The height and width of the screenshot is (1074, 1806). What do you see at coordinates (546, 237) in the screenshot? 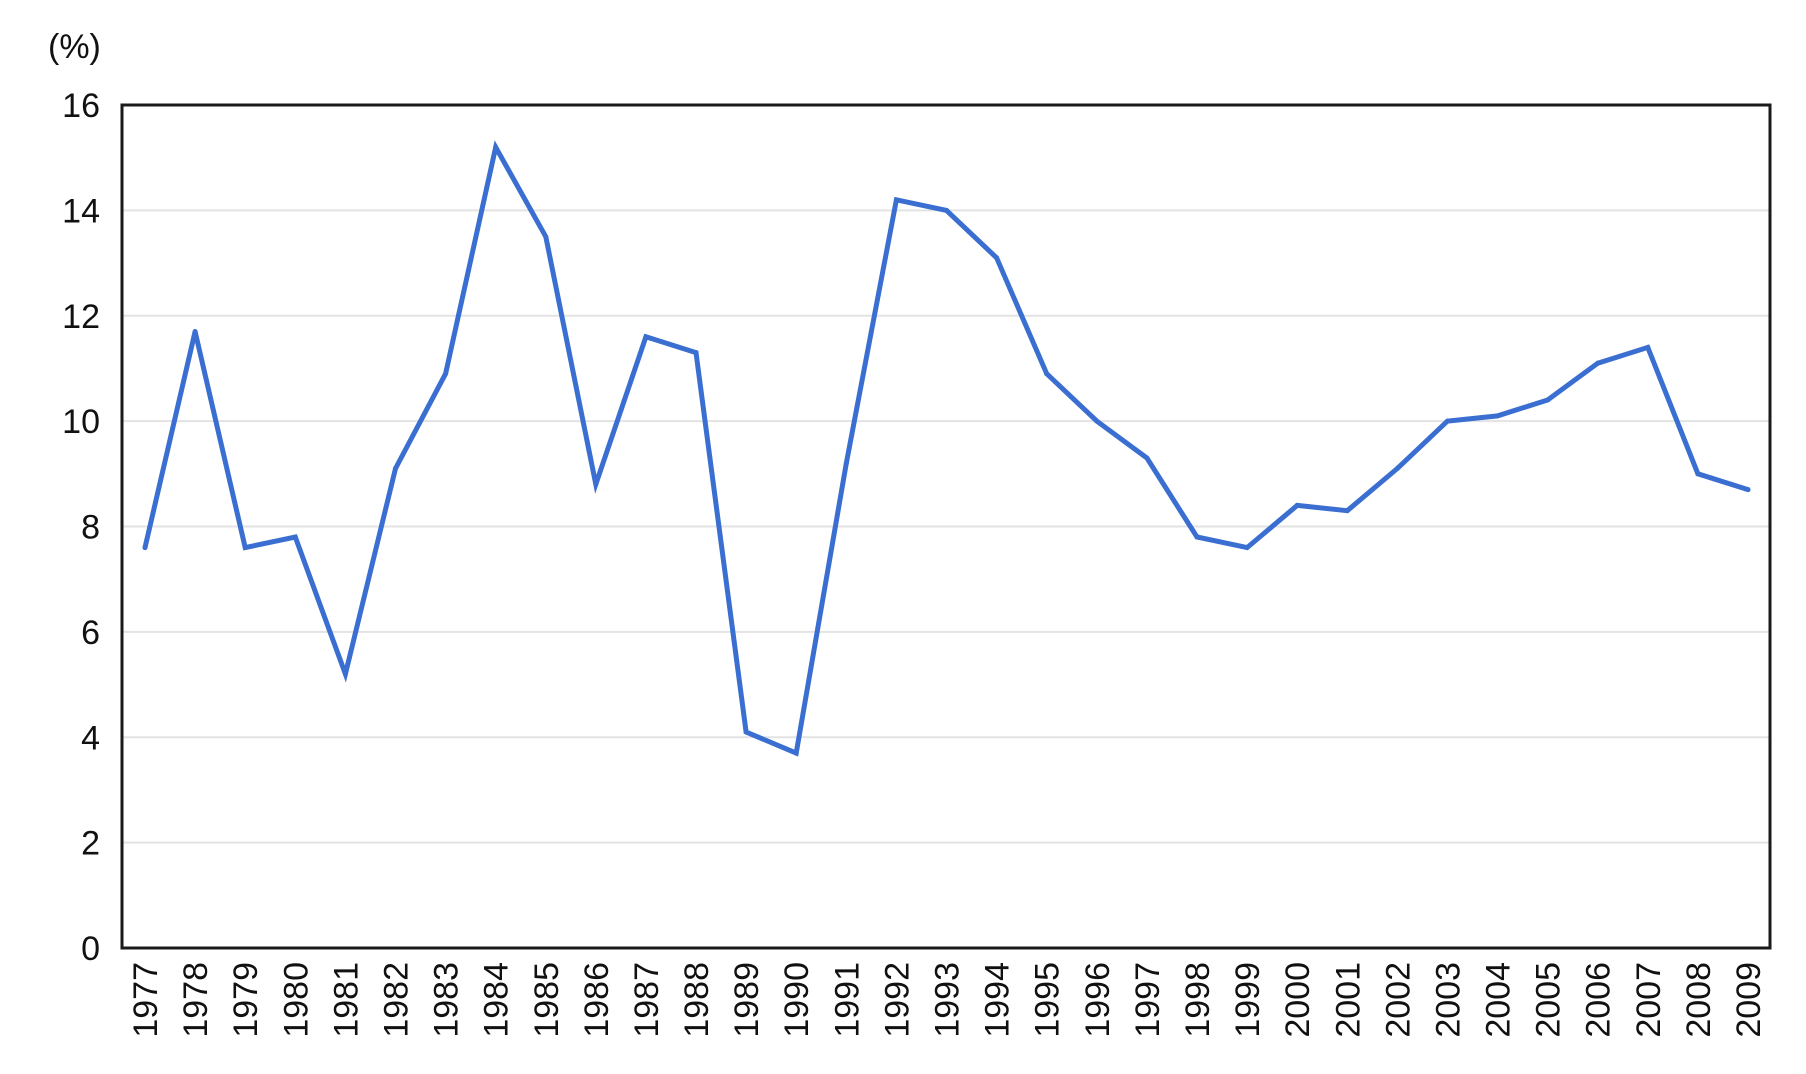
I see `data-point-1985` at bounding box center [546, 237].